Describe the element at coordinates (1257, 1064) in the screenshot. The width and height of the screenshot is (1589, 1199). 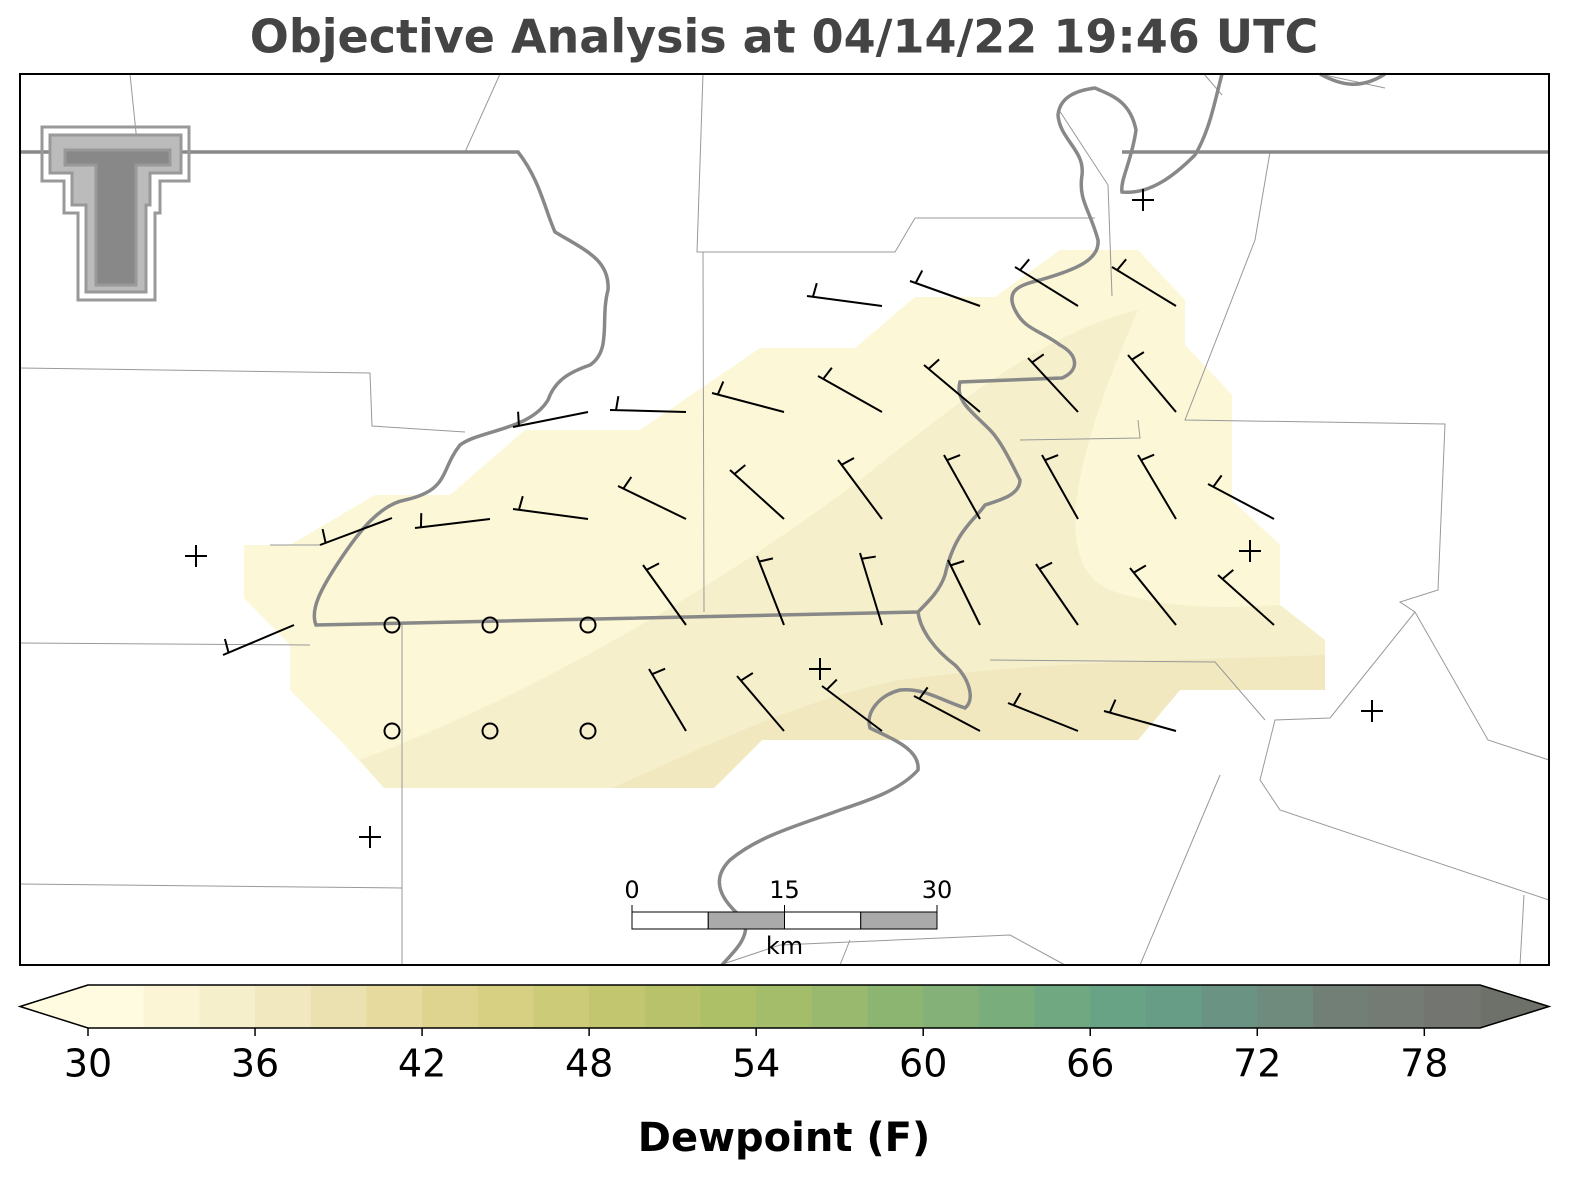
I see `colorbar-tick-label: 72` at that location.